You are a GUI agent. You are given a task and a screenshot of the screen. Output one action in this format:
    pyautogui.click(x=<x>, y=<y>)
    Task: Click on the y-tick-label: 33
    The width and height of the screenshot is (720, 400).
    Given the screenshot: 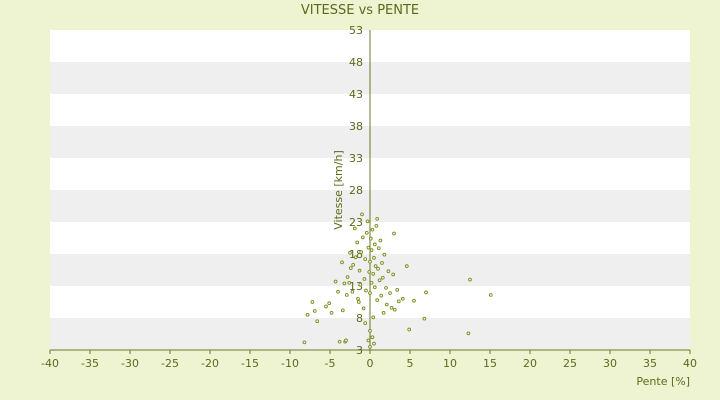 What is the action you would take?
    pyautogui.click(x=356, y=158)
    